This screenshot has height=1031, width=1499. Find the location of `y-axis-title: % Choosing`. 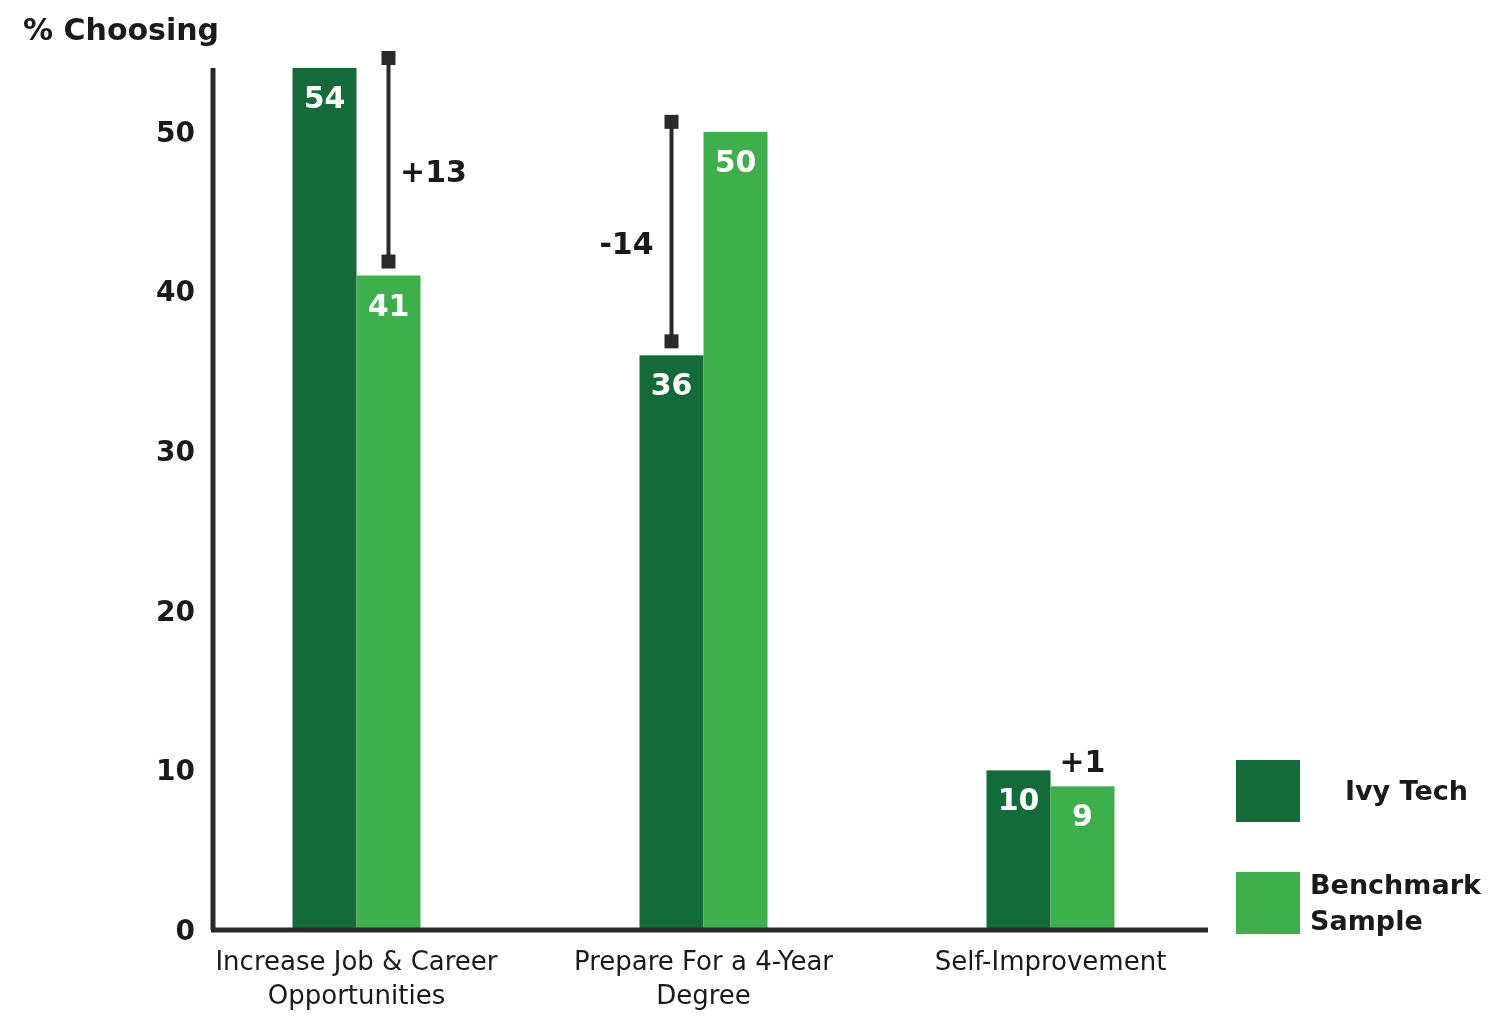

y-axis-title: % Choosing is located at coordinates (121, 29).